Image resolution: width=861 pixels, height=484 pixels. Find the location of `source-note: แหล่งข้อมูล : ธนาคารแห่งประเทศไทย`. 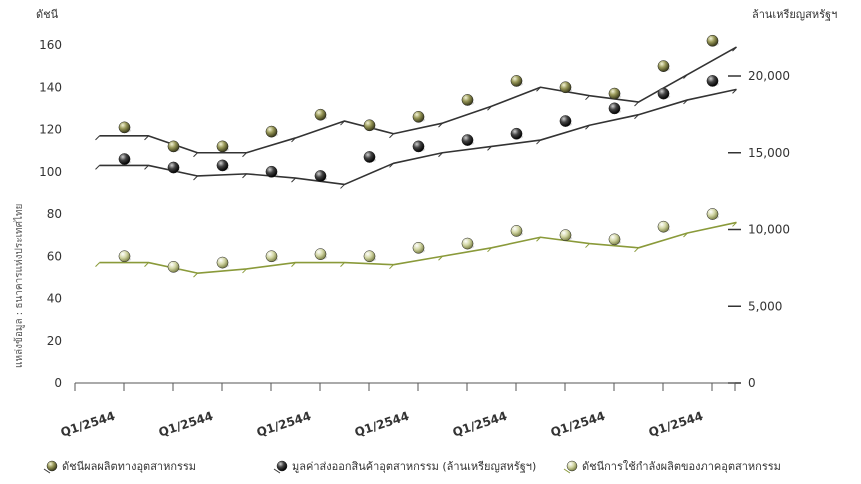

source-note: แหล่งข้อมูล : ธนาคารแห่งประเทศไทย is located at coordinates (19, 286).